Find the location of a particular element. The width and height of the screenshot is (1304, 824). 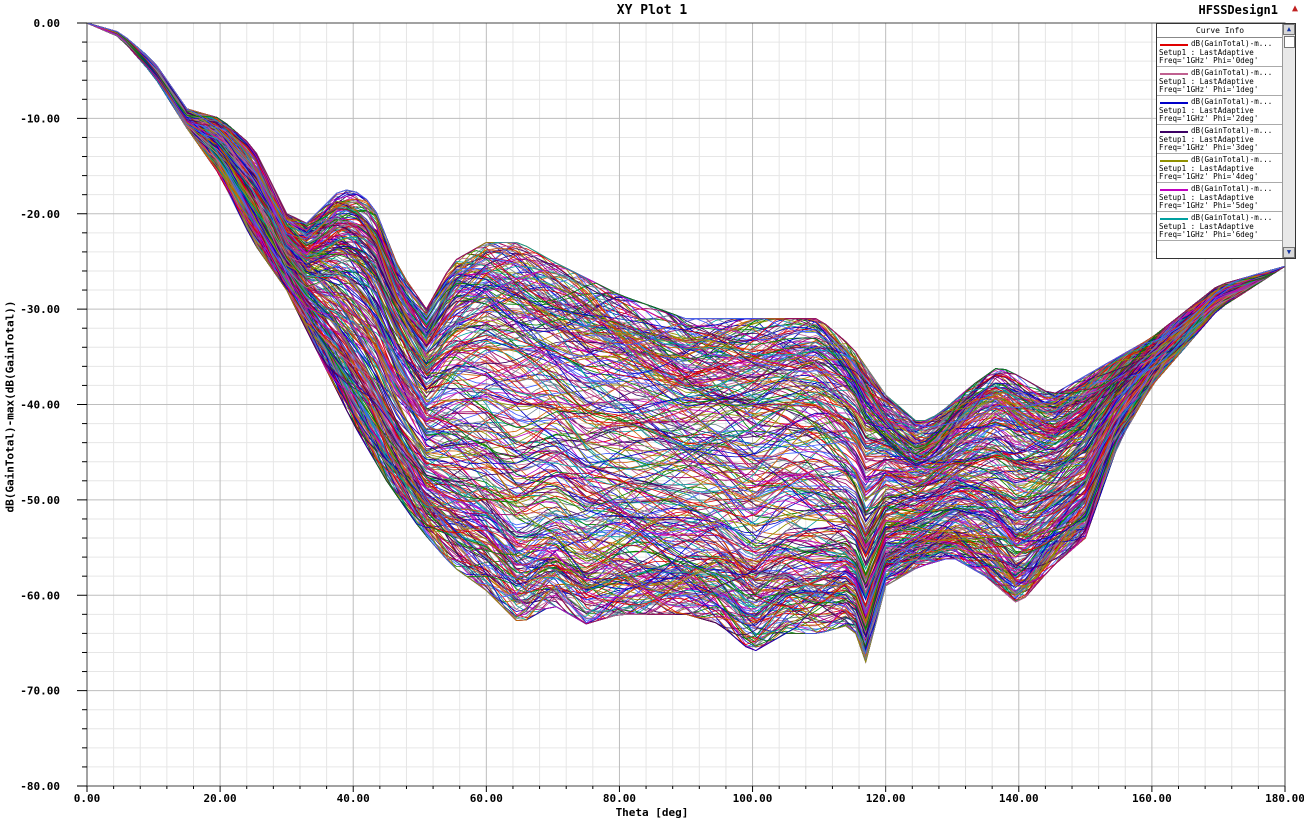

y-tick-label: 0.00 is located at coordinates (47, 23).